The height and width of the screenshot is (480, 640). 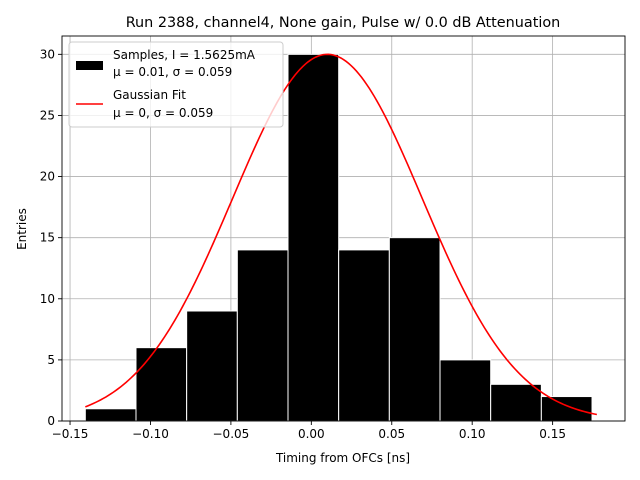 I want to click on legend-label-fit-line1: Gaussian Fit, so click(x=149, y=95).